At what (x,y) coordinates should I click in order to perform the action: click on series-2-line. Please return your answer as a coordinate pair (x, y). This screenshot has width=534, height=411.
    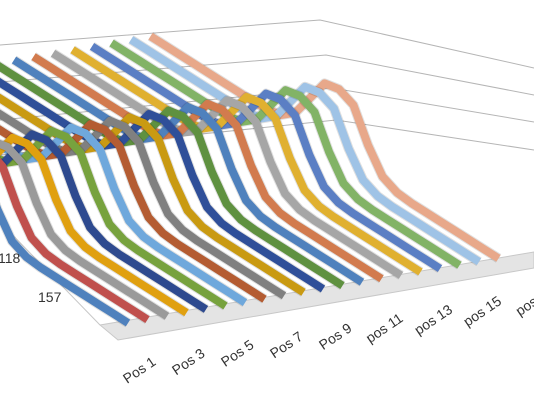
    Looking at the image, I should click on (75, 240).